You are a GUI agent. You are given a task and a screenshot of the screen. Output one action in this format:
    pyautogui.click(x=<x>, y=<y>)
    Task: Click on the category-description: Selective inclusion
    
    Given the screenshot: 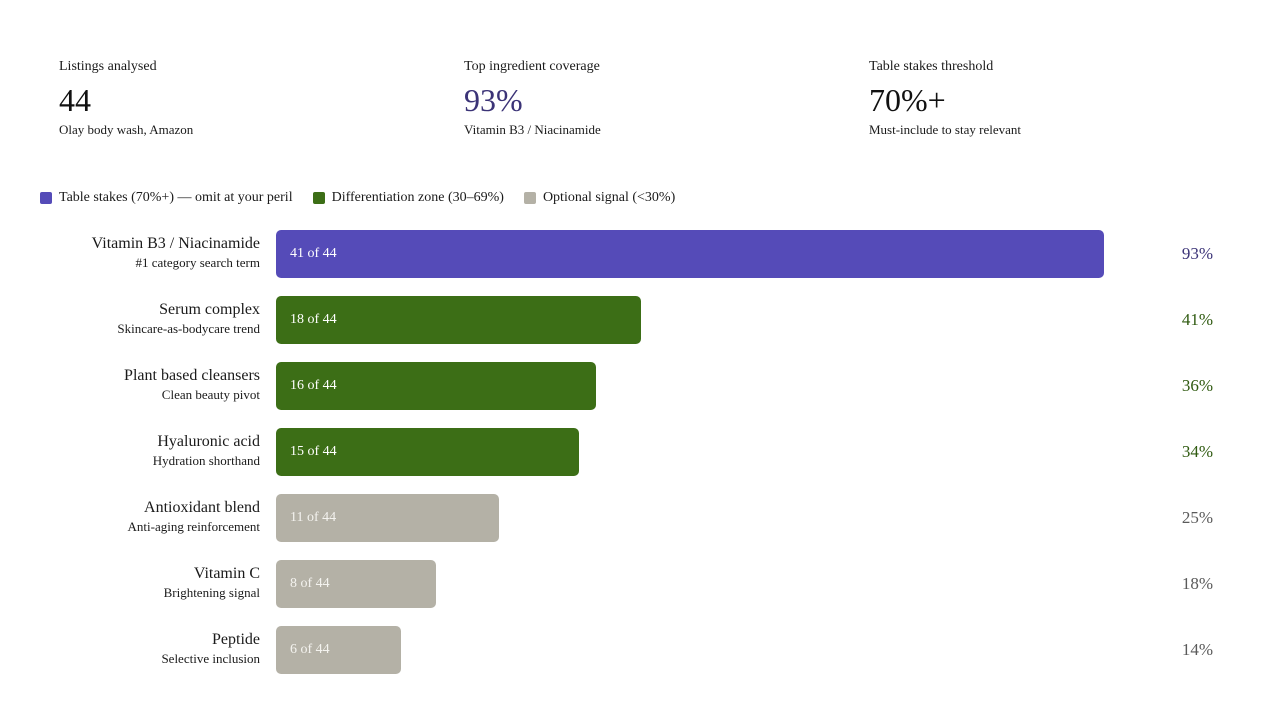 What is the action you would take?
    pyautogui.click(x=210, y=658)
    